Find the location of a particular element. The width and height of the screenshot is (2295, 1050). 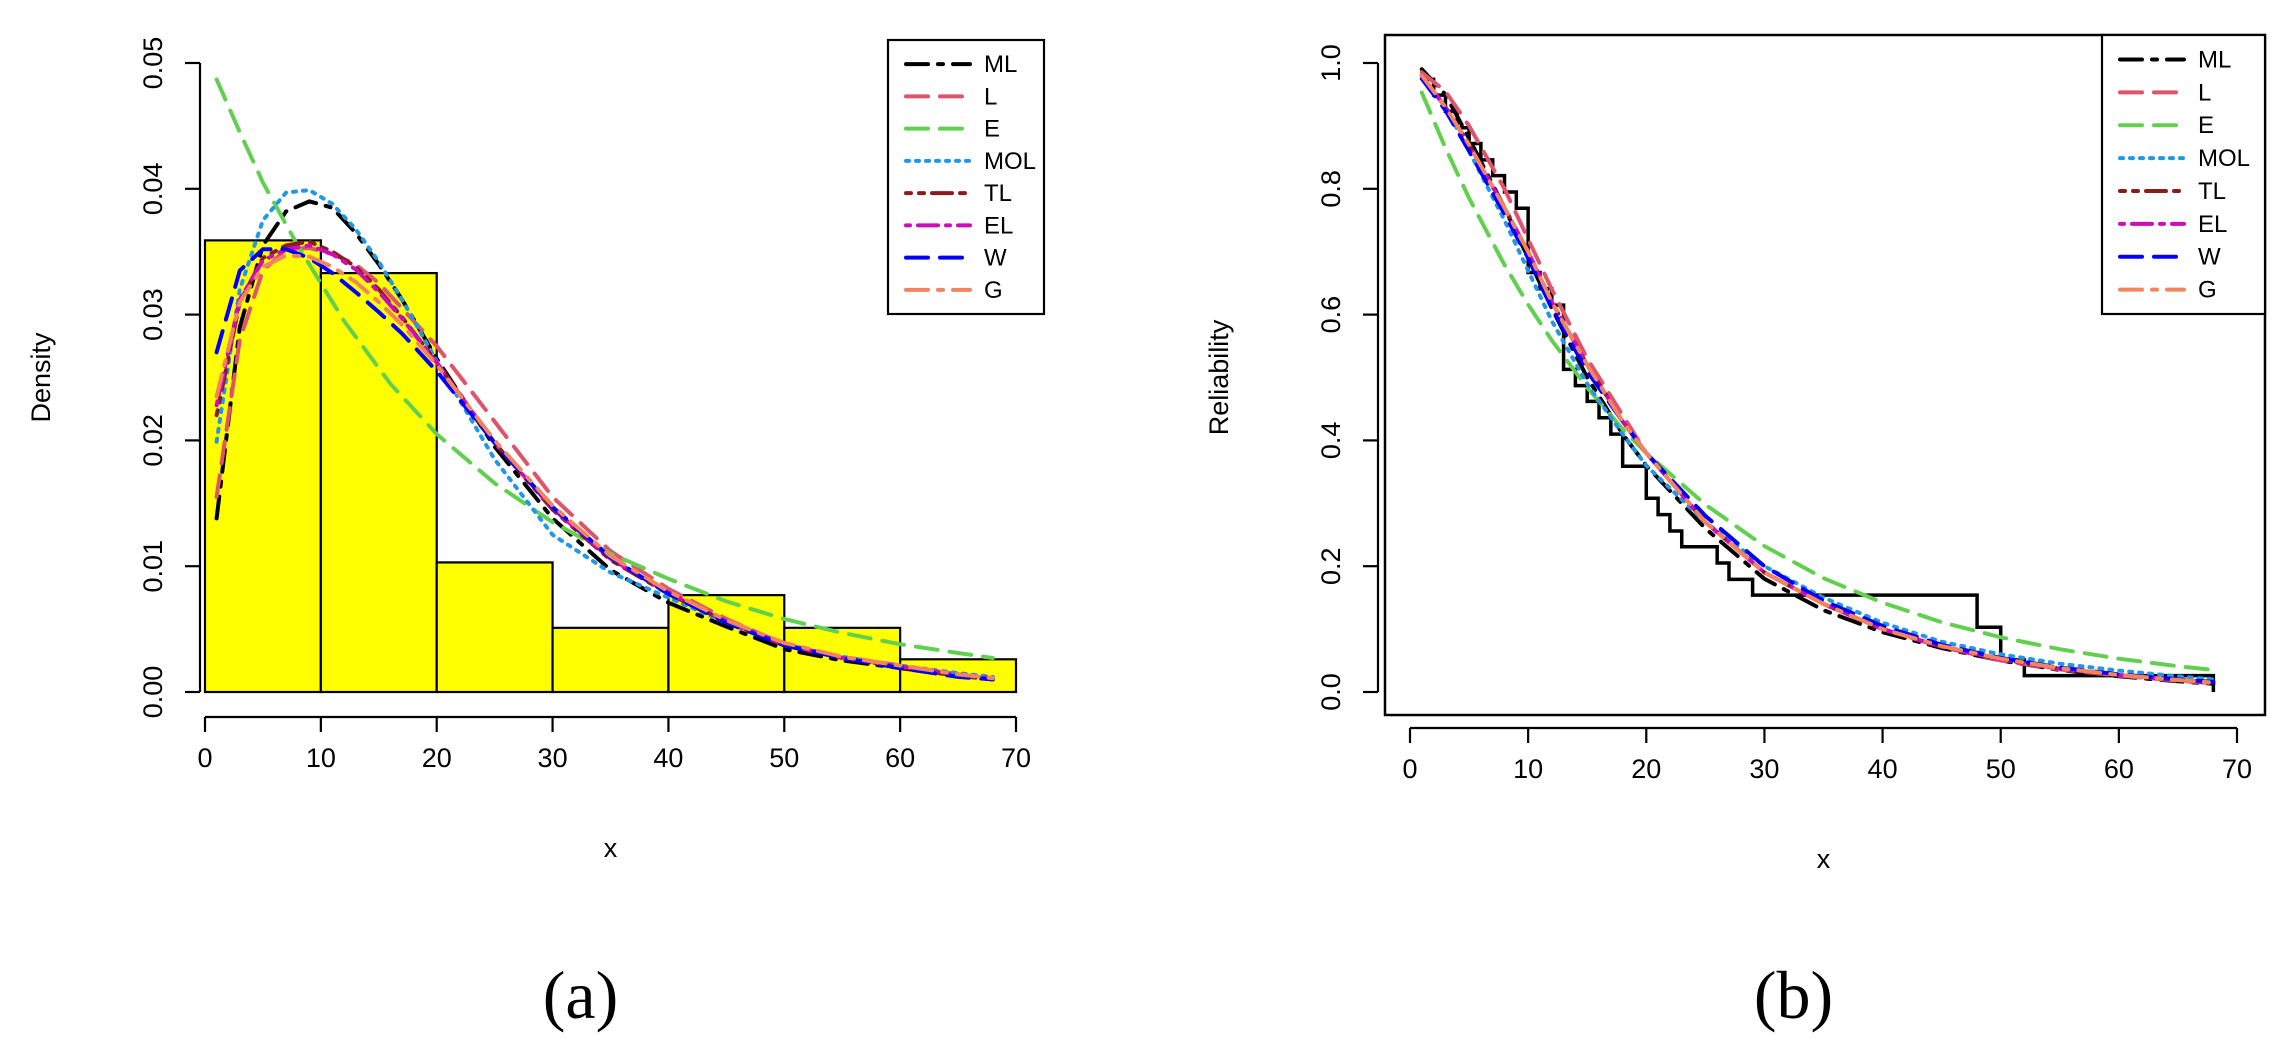

y-tick-label: 0.0 is located at coordinates (1331, 692).